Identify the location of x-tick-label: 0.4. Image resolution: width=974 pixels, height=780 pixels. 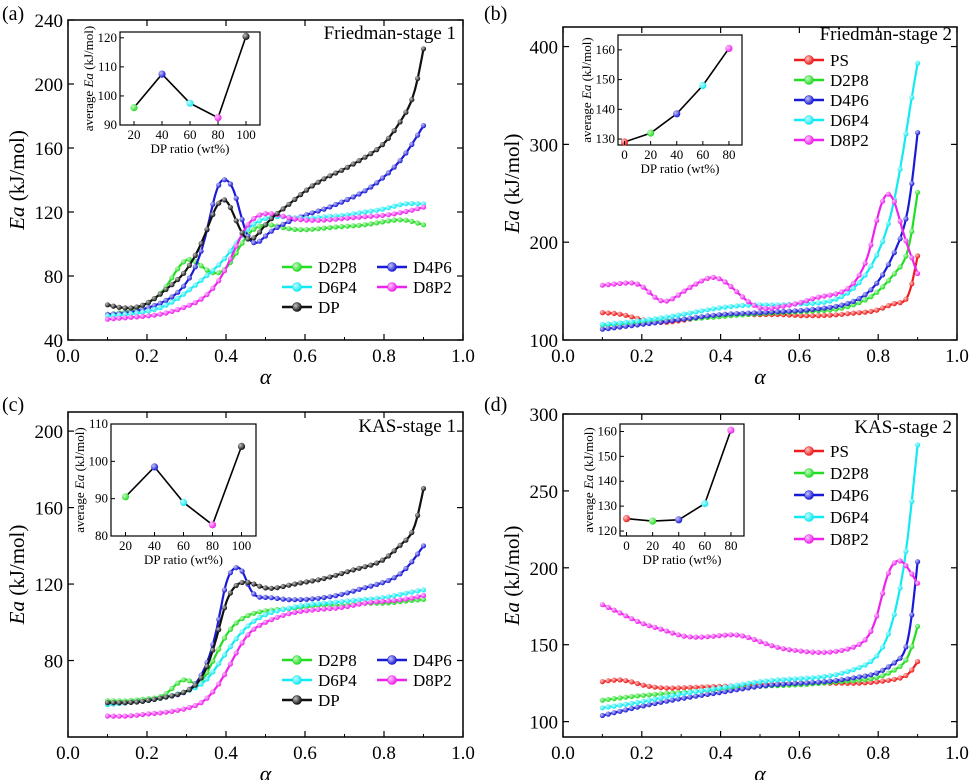
(226, 753).